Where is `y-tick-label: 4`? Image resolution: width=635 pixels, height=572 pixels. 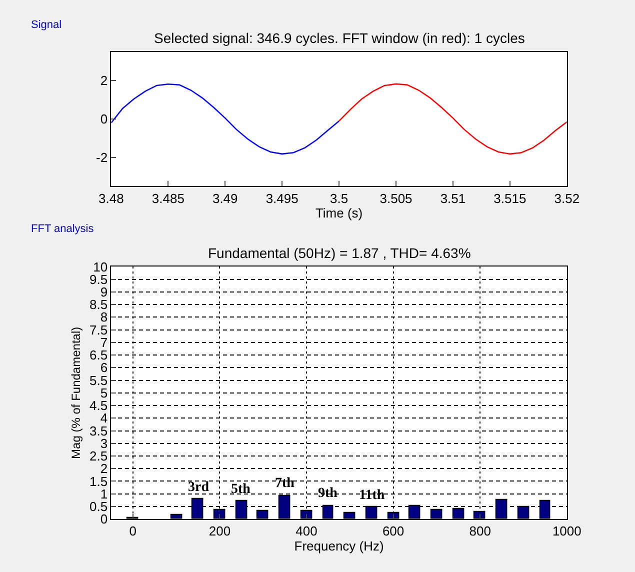 y-tick-label: 4 is located at coordinates (104, 418).